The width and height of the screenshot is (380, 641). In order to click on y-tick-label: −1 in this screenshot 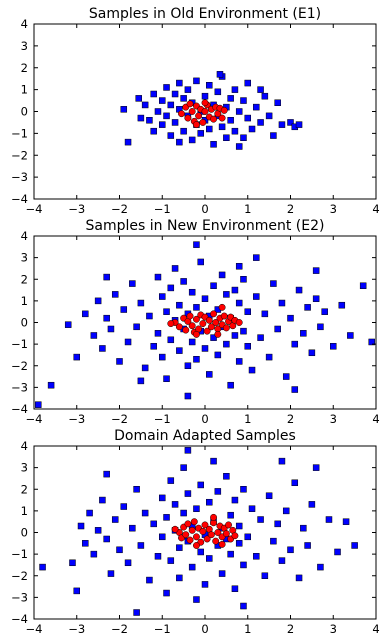, I will do `click(19, 133)`.